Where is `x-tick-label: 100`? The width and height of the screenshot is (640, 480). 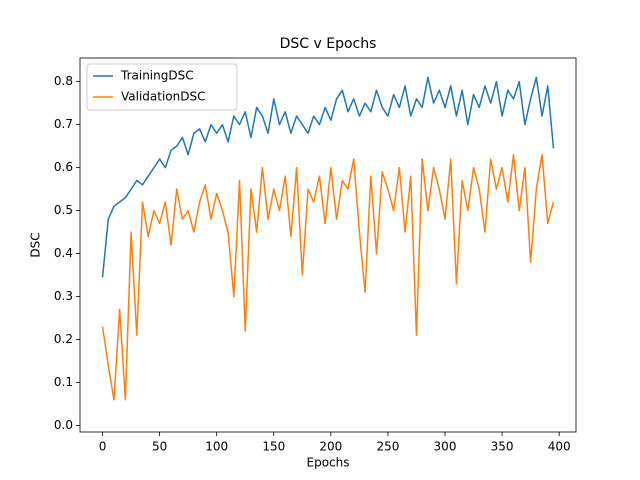
x-tick-label: 100 is located at coordinates (216, 447).